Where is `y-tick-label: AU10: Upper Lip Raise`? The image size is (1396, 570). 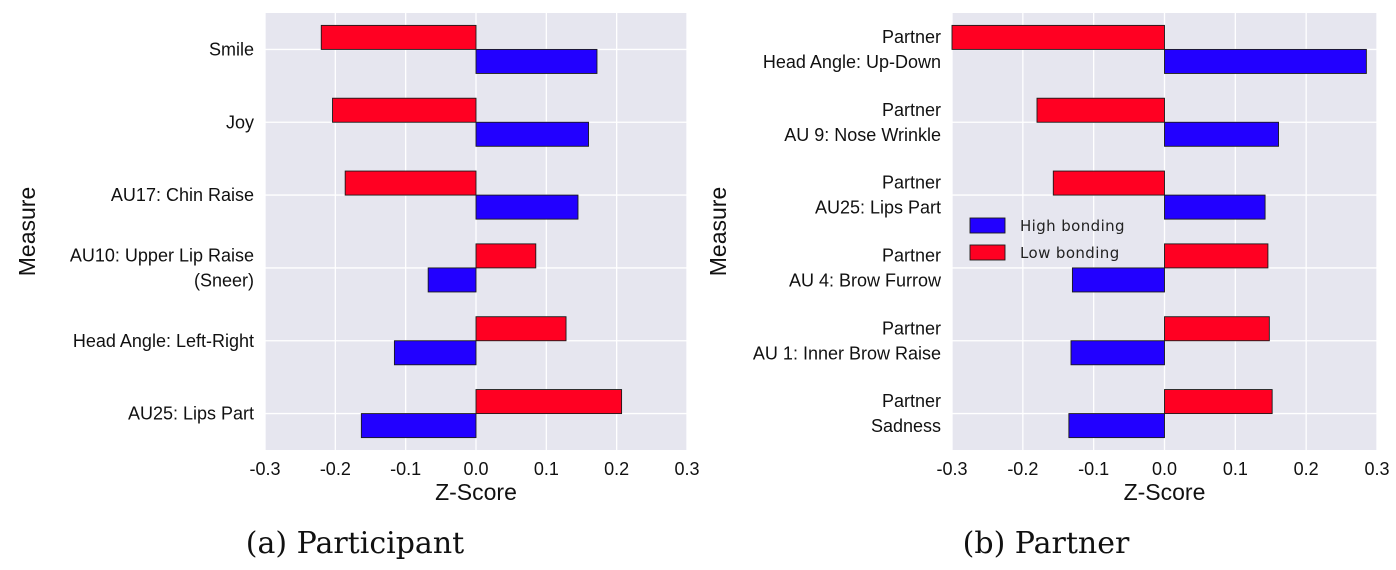 y-tick-label: AU10: Upper Lip Raise is located at coordinates (162, 255).